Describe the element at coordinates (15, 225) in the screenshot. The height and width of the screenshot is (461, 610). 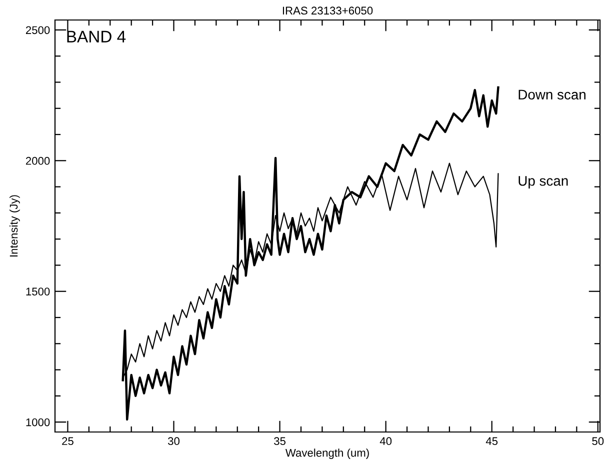
I see `y-axis-title: Intensity (Jy)` at that location.